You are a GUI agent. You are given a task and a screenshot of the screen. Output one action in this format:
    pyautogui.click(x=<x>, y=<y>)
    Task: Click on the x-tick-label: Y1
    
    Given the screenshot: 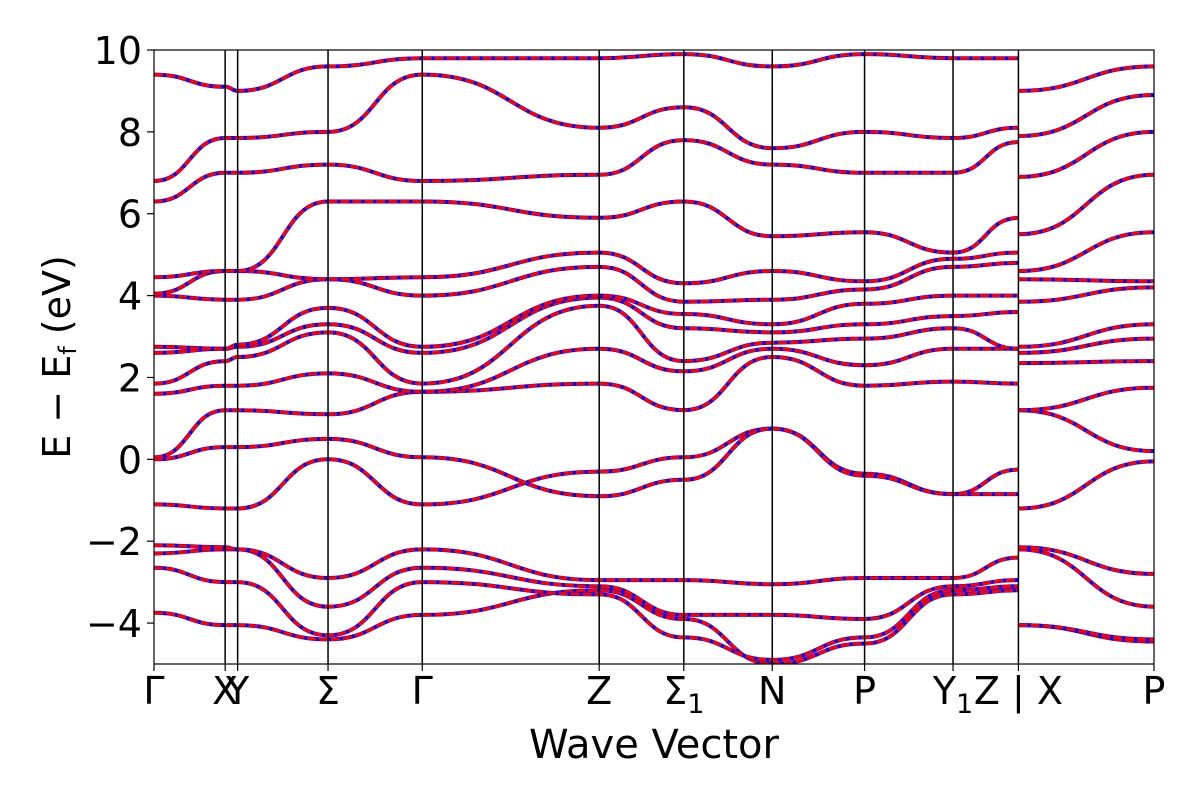 What is the action you would take?
    pyautogui.click(x=952, y=694)
    